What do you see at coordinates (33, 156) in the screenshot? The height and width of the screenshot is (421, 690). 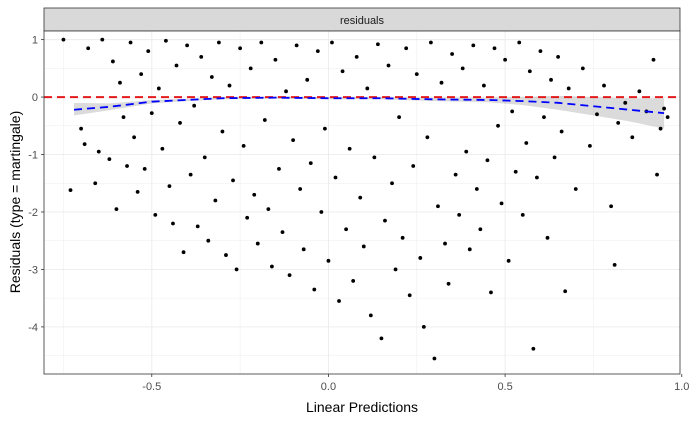 I see `y-tick-label: -1` at bounding box center [33, 156].